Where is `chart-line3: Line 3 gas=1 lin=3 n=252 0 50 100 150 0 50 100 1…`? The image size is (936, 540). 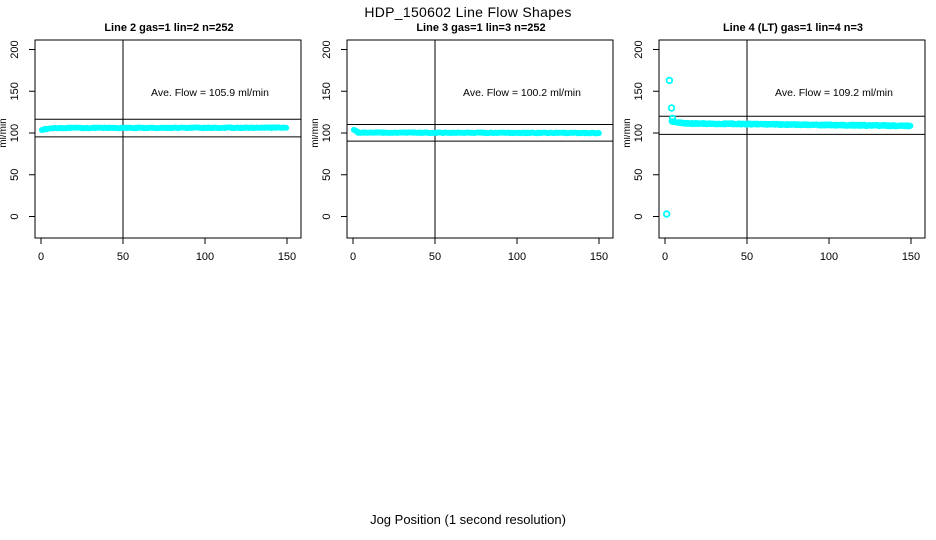 chart-line3: Line 3 gas=1 lin=3 n=252 0 50 100 150 0 50 100 1… is located at coordinates (463, 142).